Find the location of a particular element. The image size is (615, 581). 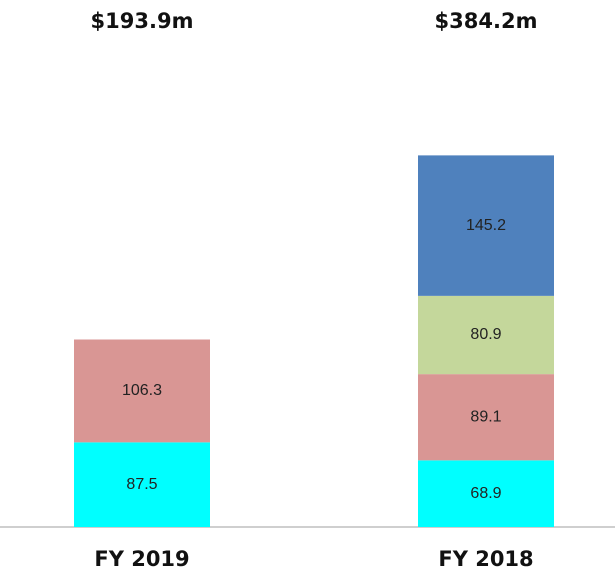

x-tick-label: FY 2018 is located at coordinates (485, 559).